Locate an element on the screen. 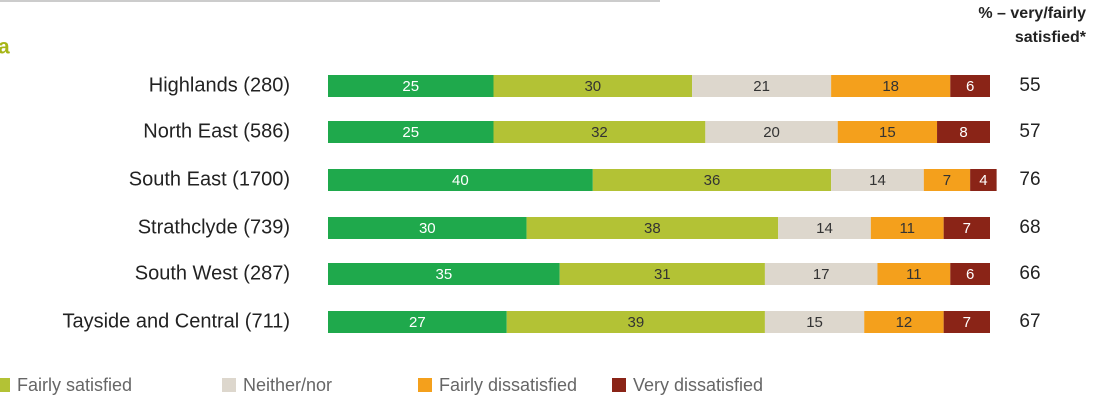 This screenshot has height=403, width=1094. value-label: 12 is located at coordinates (904, 322).